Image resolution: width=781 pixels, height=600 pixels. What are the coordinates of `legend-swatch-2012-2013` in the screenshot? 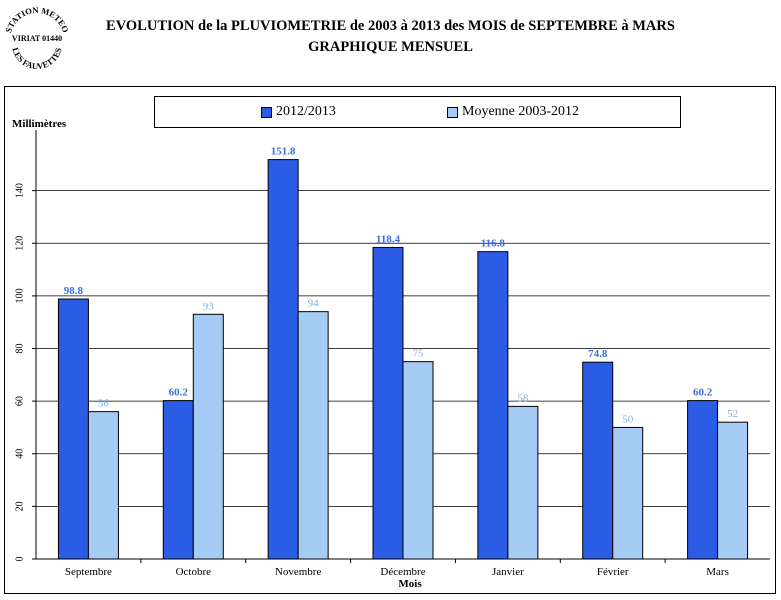 It's located at (266, 112).